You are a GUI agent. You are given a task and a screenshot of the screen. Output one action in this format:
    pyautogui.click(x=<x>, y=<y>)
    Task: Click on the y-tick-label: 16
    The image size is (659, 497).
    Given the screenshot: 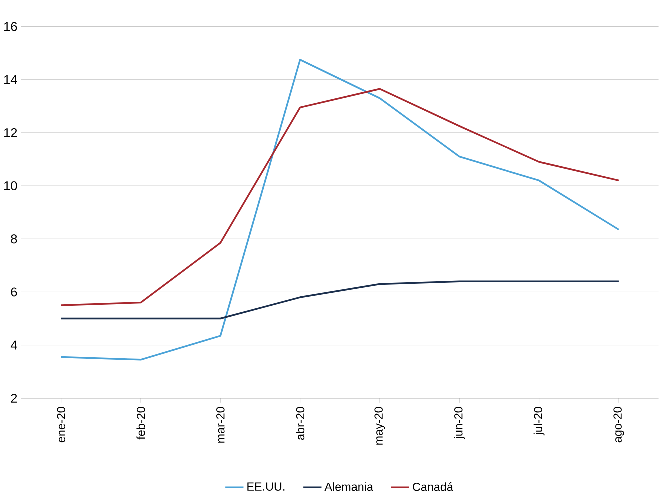 What is the action you would take?
    pyautogui.click(x=11, y=27)
    